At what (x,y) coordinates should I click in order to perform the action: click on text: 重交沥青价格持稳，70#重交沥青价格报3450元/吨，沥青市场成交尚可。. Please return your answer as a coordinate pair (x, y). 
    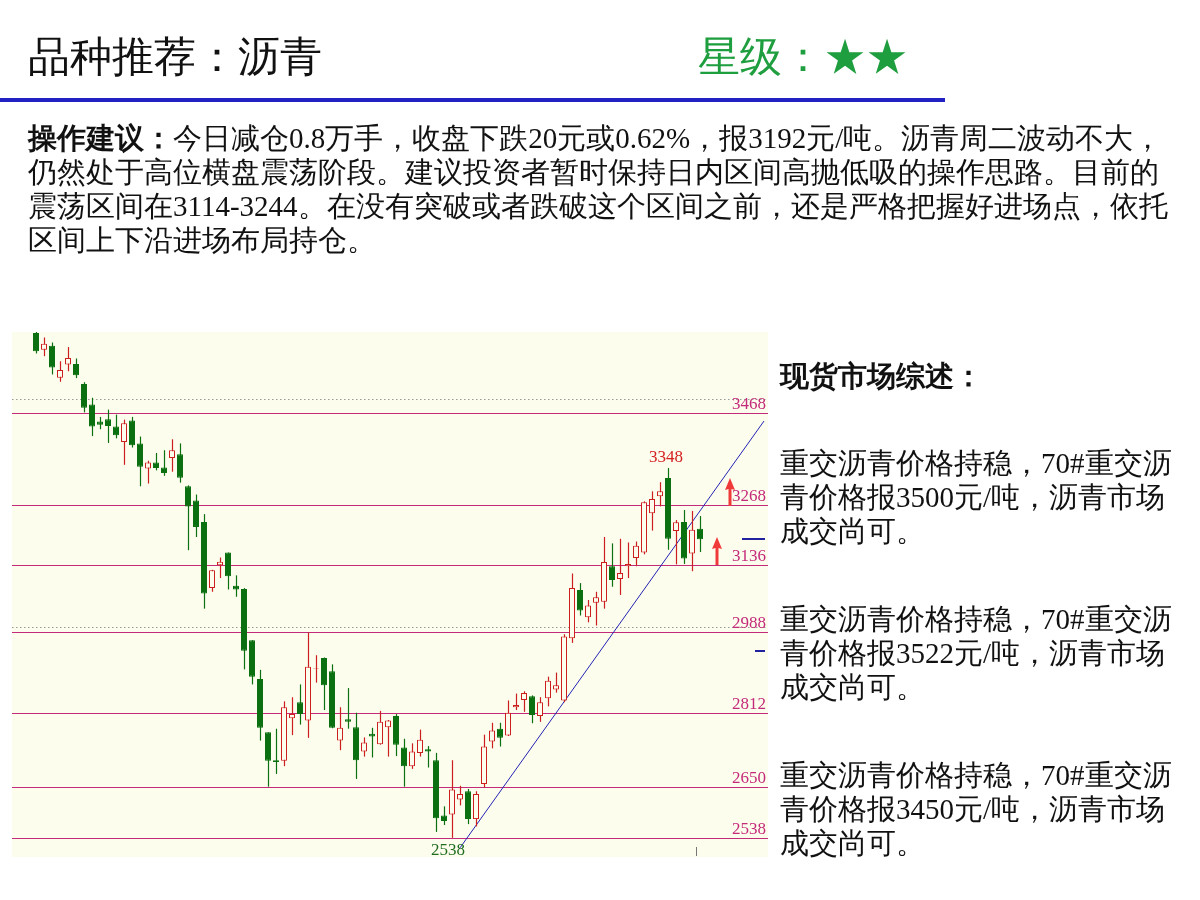
    Looking at the image, I should click on (976, 809).